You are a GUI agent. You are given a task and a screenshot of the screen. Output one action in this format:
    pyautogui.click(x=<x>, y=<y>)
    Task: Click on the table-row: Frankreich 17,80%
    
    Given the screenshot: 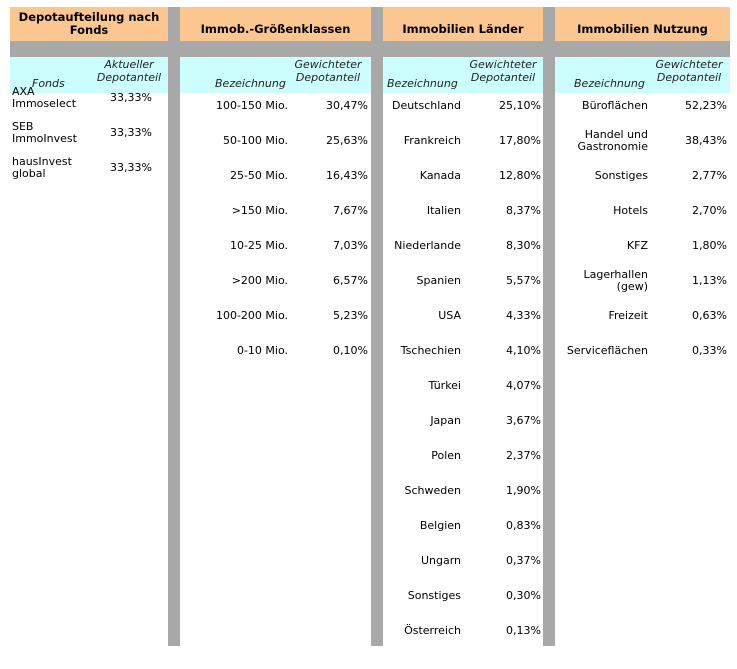 What is the action you would take?
    pyautogui.click(x=463, y=141)
    